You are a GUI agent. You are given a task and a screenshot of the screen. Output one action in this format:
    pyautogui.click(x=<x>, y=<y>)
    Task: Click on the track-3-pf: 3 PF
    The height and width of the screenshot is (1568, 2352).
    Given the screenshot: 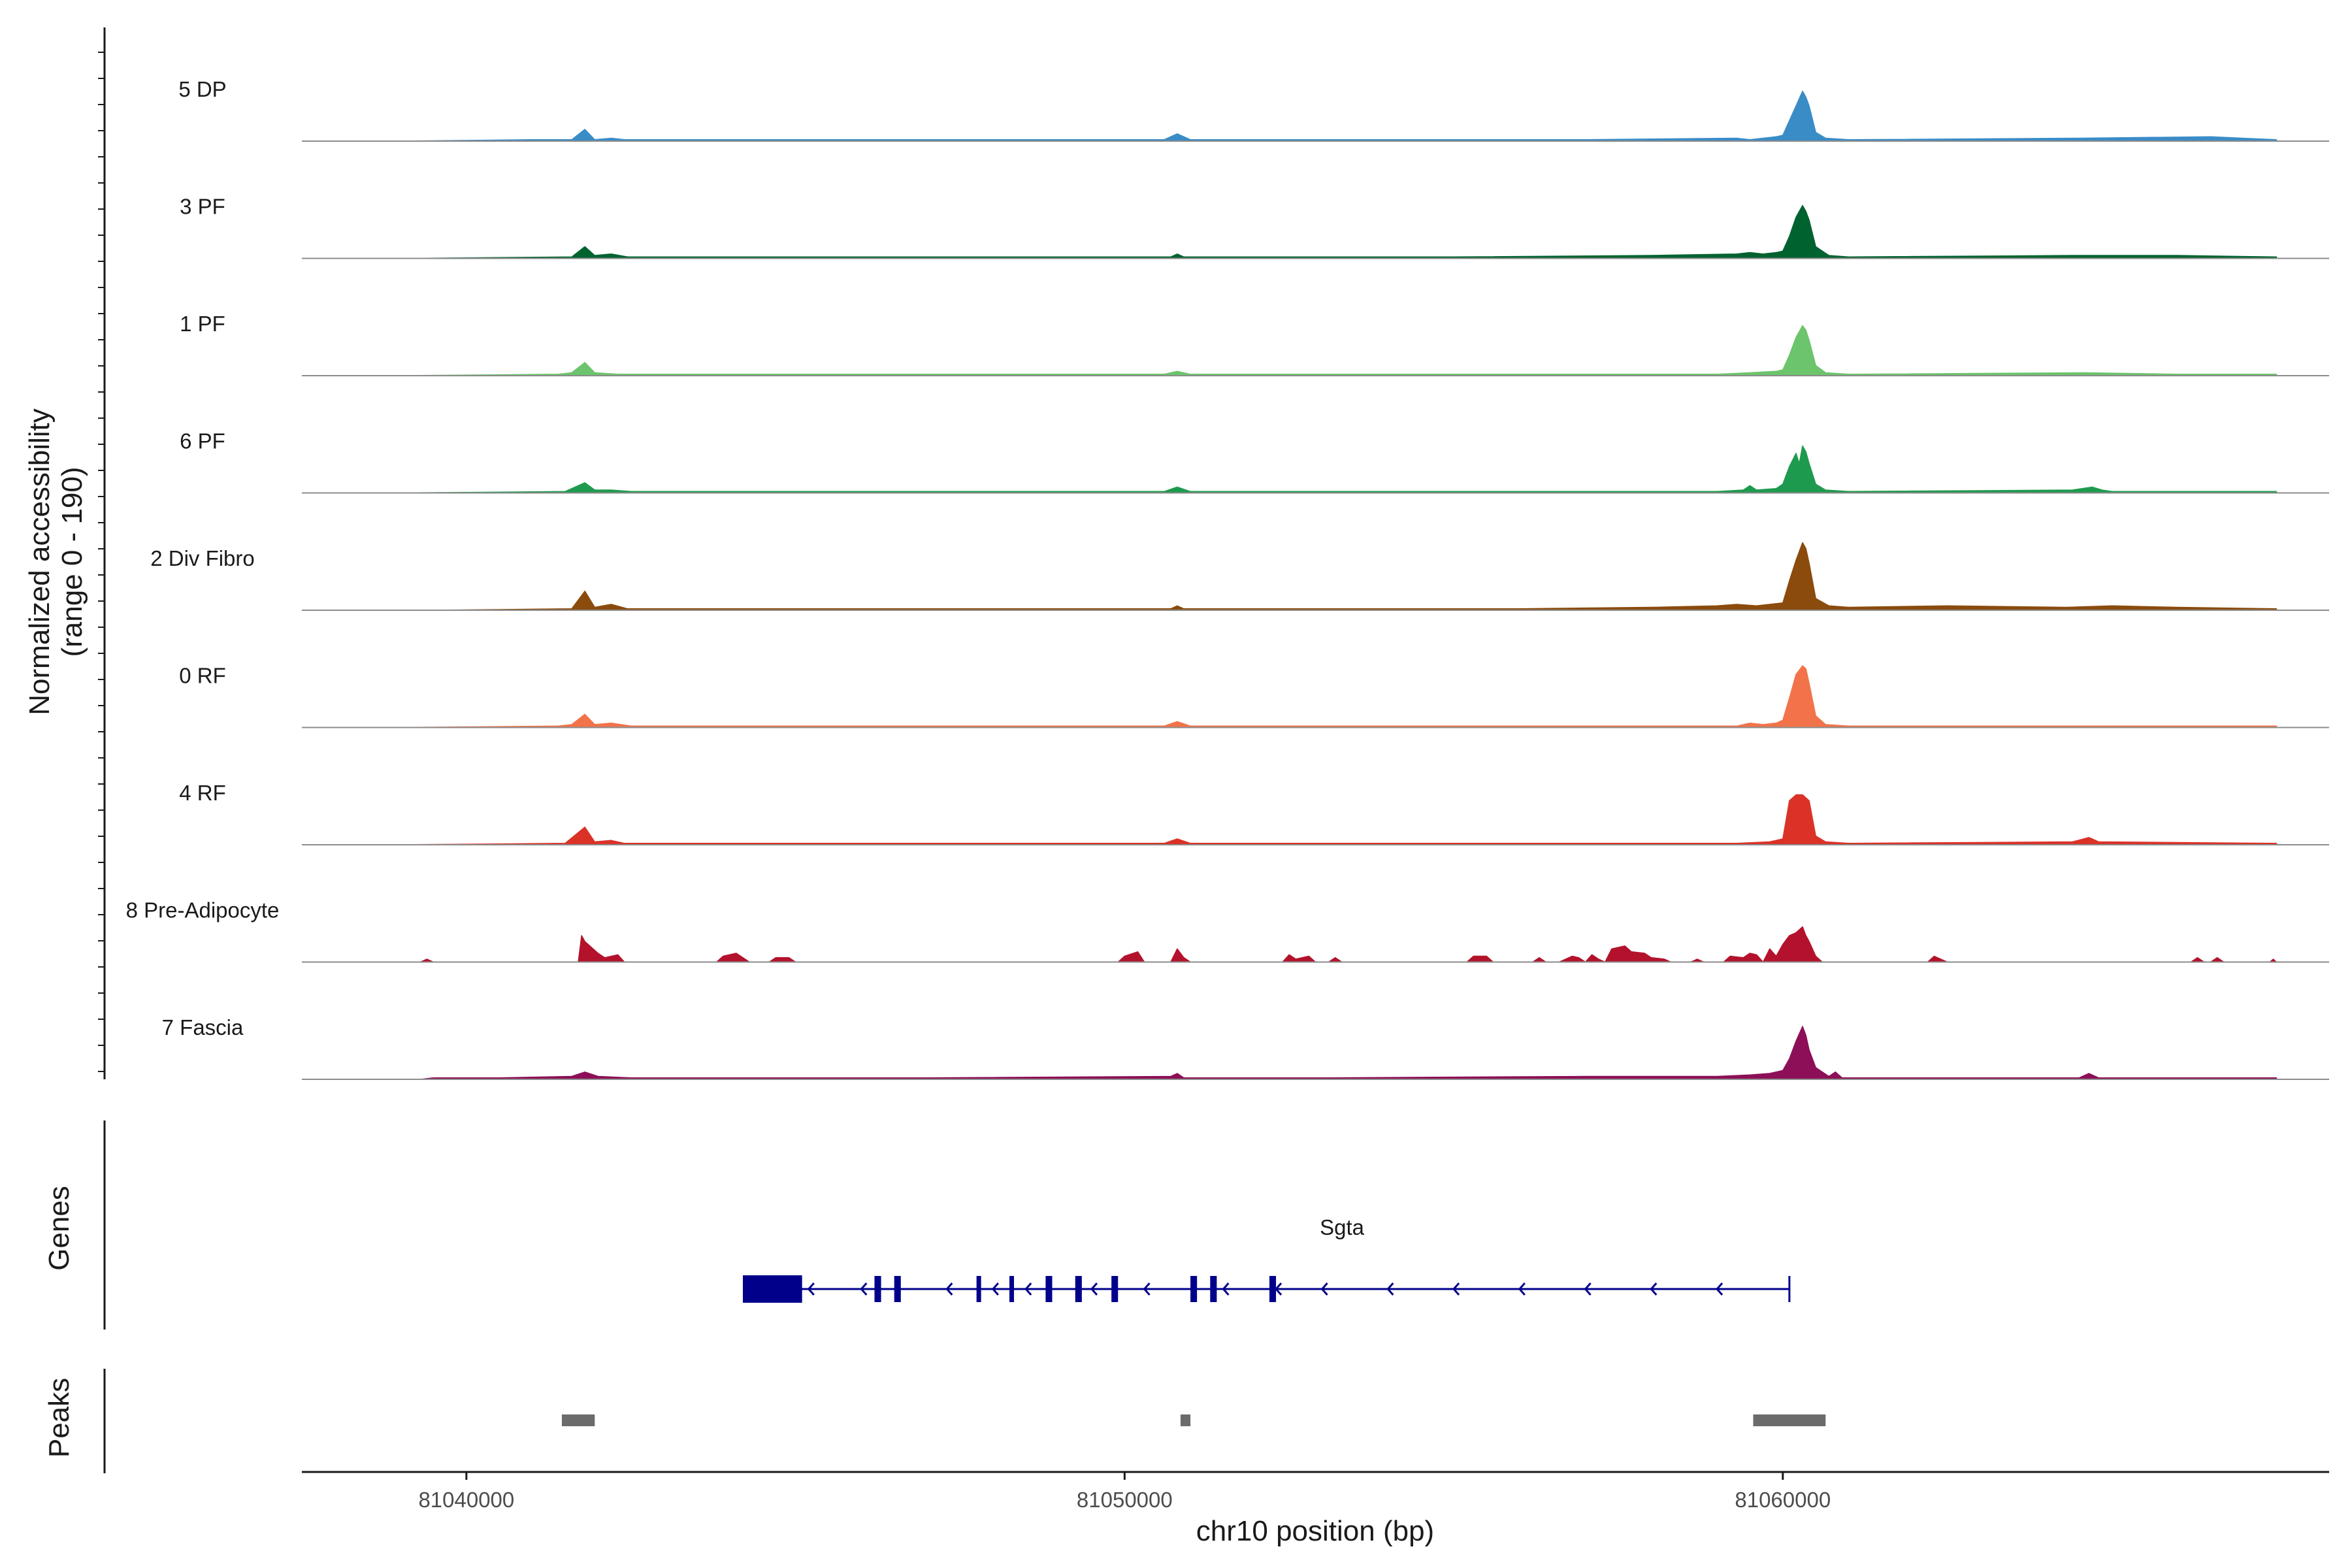 What is the action you would take?
    pyautogui.click(x=1254, y=227)
    